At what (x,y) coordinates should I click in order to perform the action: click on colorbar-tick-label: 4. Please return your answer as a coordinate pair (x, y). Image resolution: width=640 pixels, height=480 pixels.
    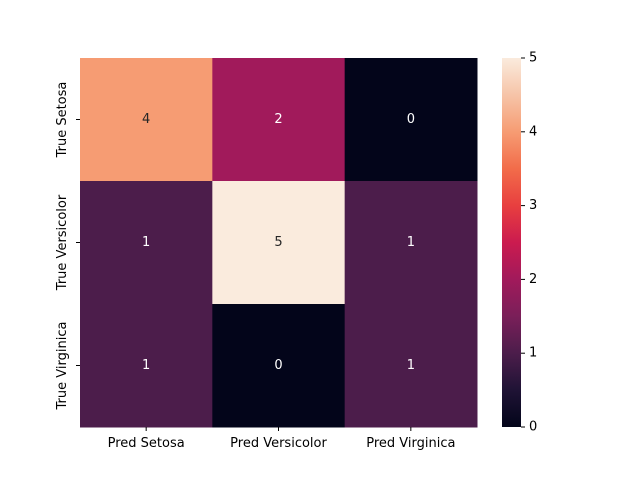
    Looking at the image, I should click on (533, 131).